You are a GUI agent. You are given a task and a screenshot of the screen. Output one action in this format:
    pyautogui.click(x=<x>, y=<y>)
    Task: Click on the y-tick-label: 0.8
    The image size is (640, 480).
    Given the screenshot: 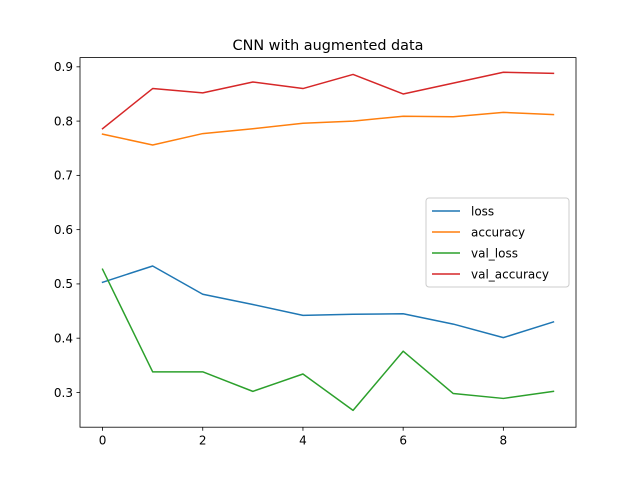 What is the action you would take?
    pyautogui.click(x=63, y=121)
    